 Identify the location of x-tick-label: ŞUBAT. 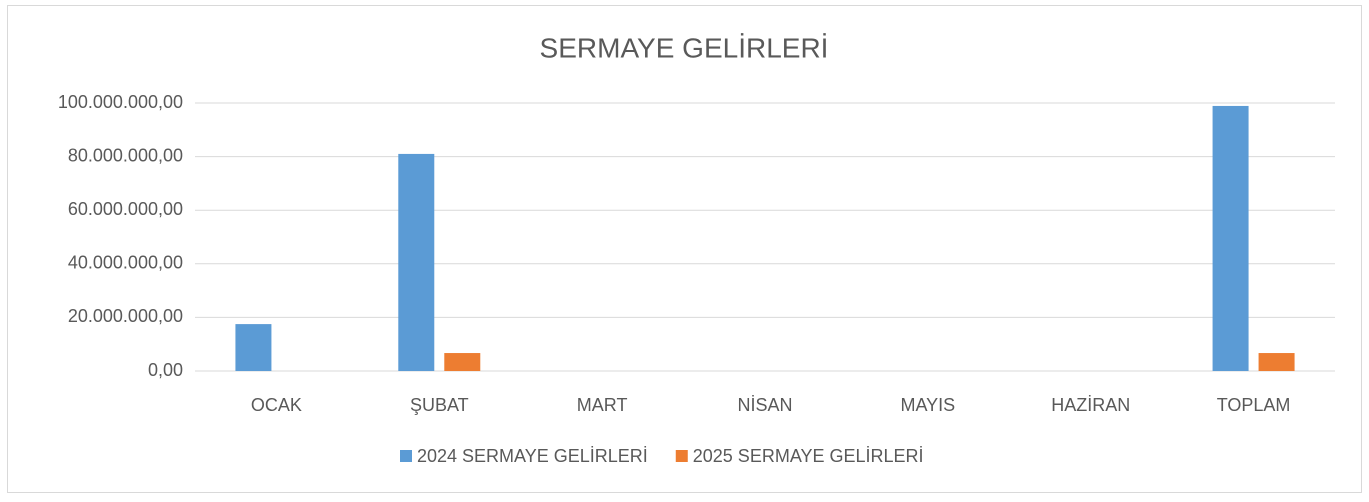
(439, 405).